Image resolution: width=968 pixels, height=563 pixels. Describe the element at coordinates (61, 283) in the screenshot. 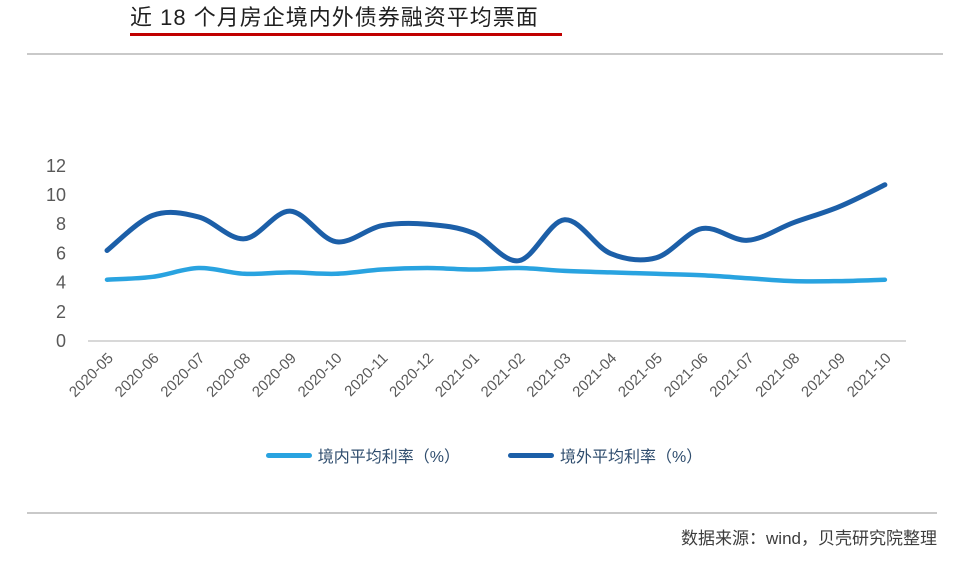

I see `y-tick-label: 4` at that location.